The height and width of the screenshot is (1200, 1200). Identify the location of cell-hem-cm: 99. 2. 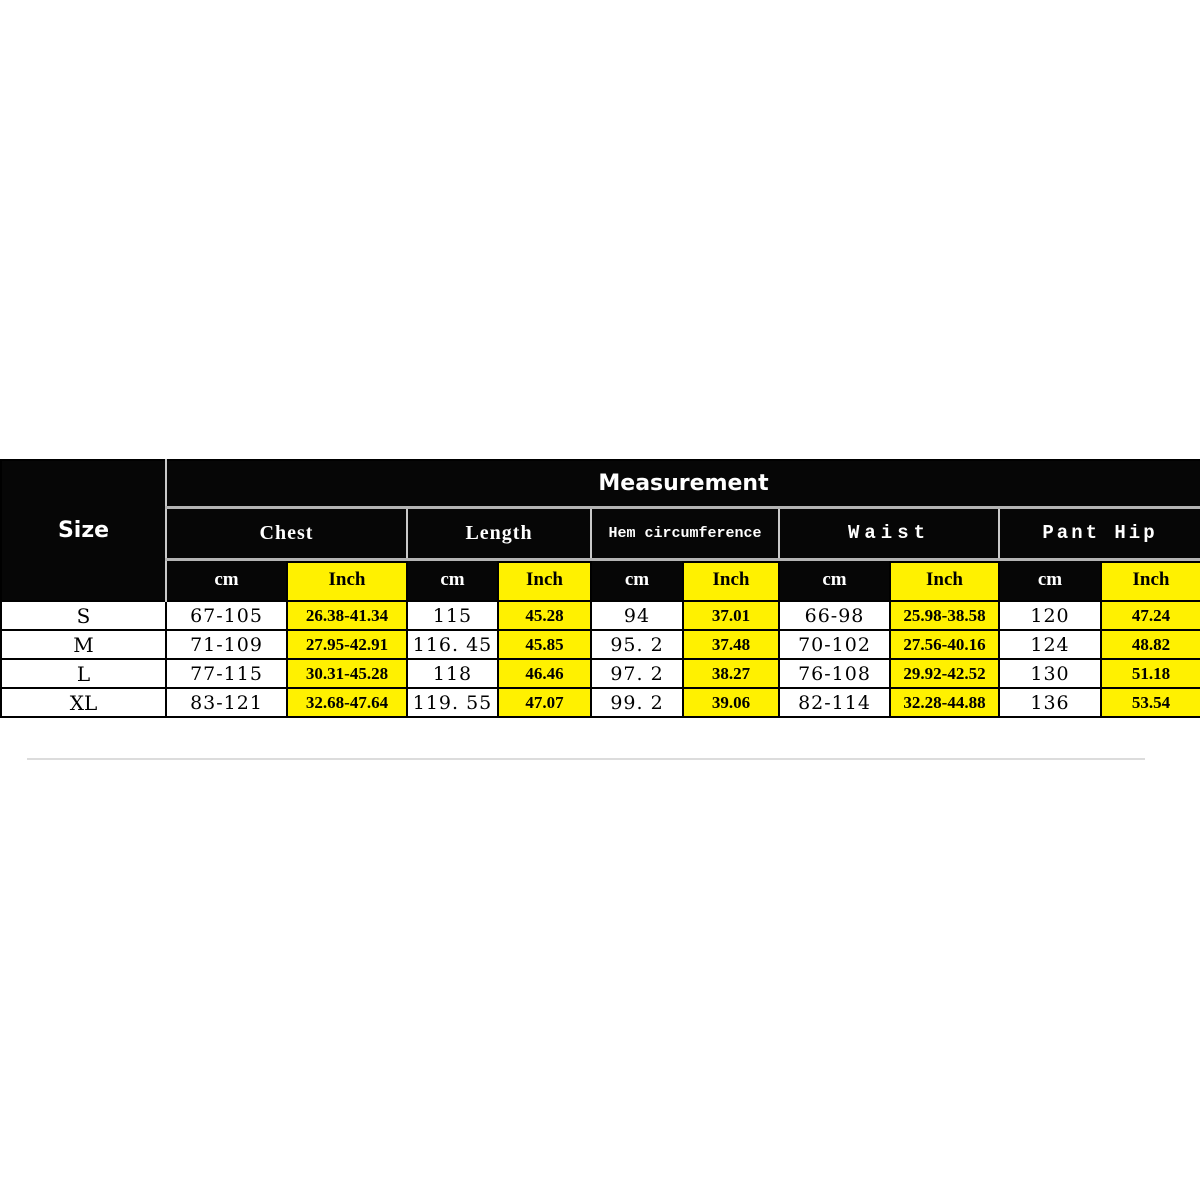
(637, 702).